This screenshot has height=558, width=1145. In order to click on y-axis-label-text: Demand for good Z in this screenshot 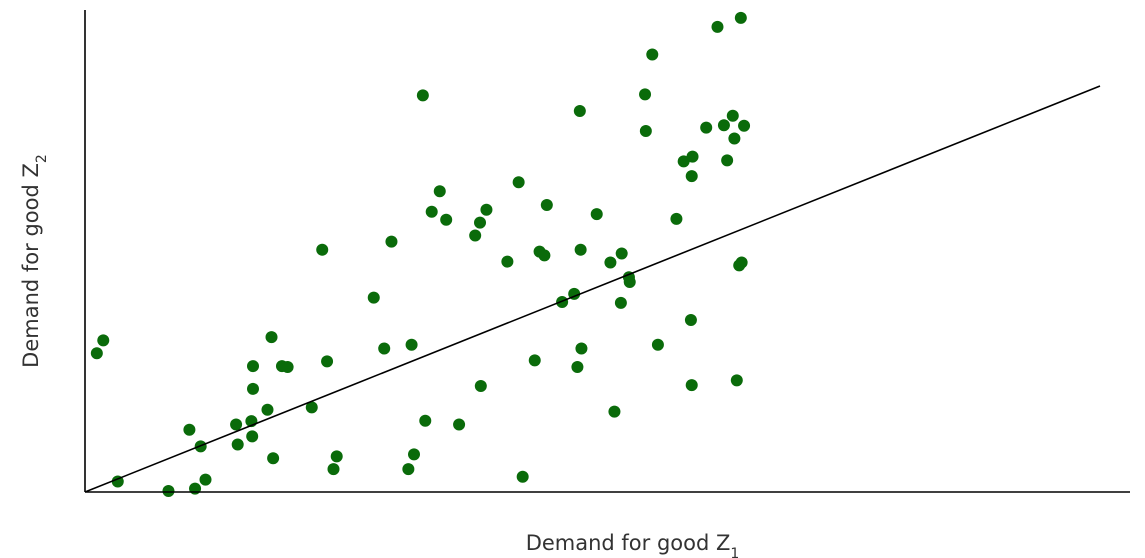, I will do `click(31, 265)`.